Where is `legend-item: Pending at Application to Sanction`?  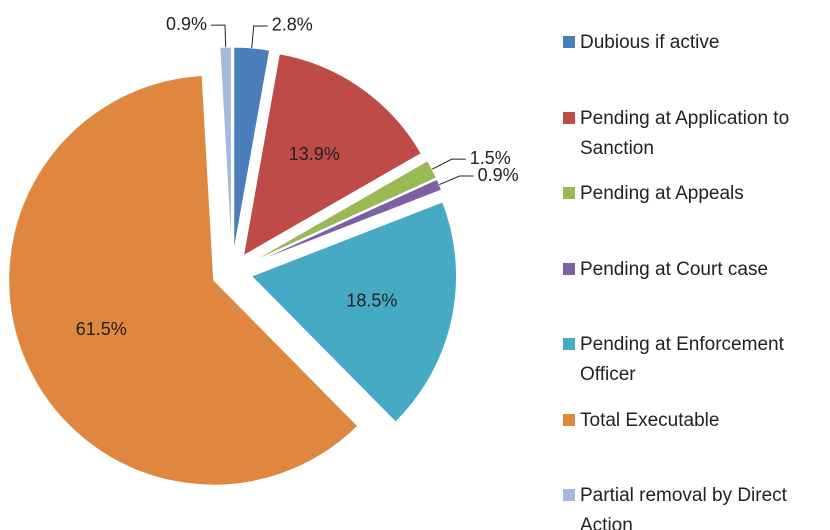
legend-item: Pending at Application to Sanction is located at coordinates (694, 134).